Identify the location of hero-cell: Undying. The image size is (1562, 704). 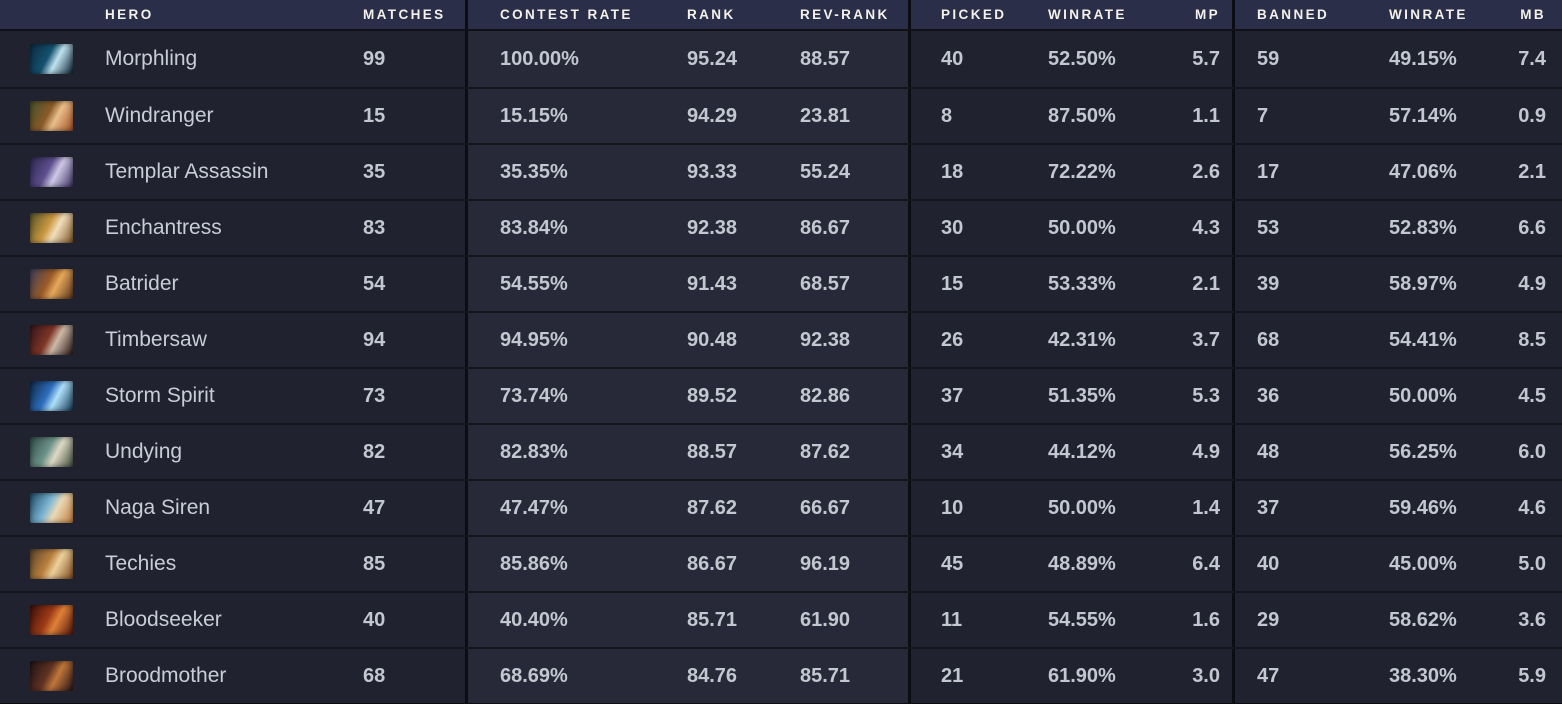
(181, 452).